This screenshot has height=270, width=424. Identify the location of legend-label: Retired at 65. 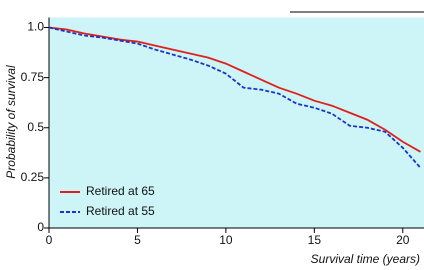
(120, 191).